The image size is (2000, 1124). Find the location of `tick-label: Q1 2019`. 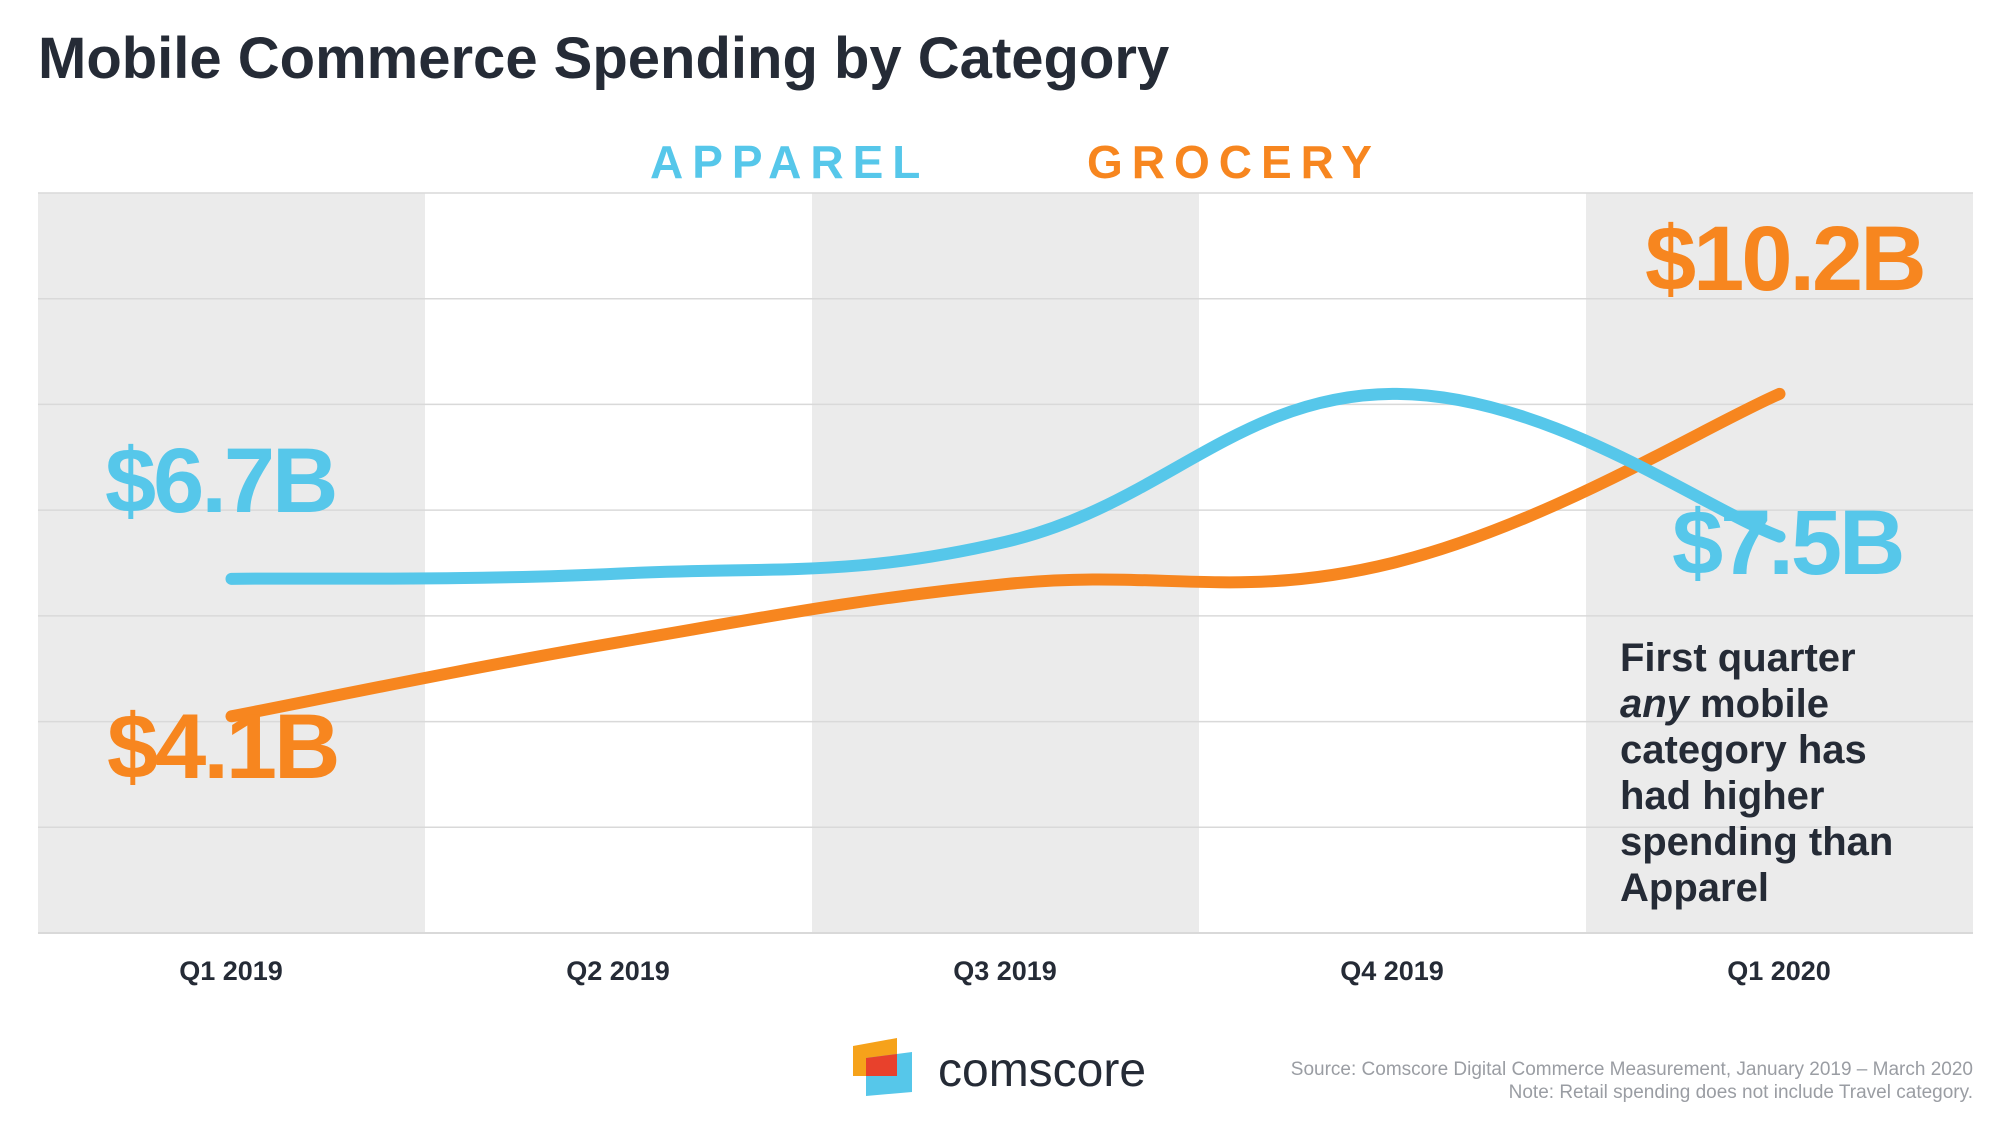

tick-label: Q1 2019 is located at coordinates (231, 971).